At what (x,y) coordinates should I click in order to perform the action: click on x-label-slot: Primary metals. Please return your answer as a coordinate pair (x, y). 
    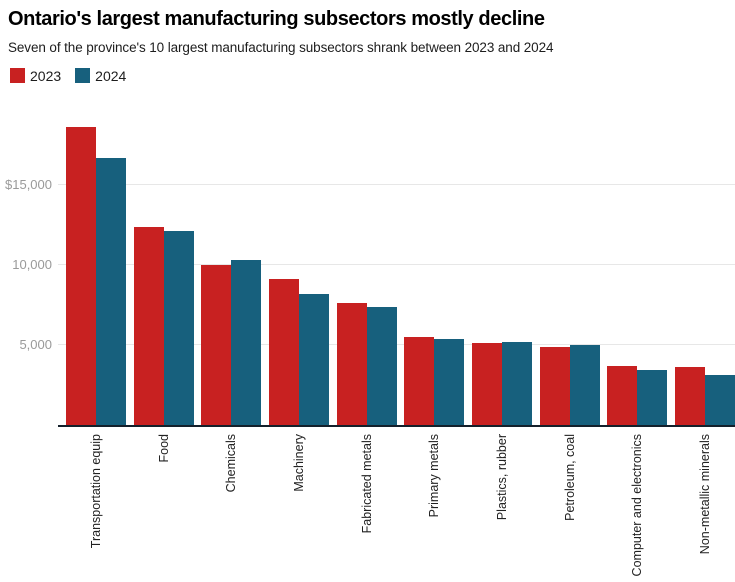
    Looking at the image, I should click on (434, 475).